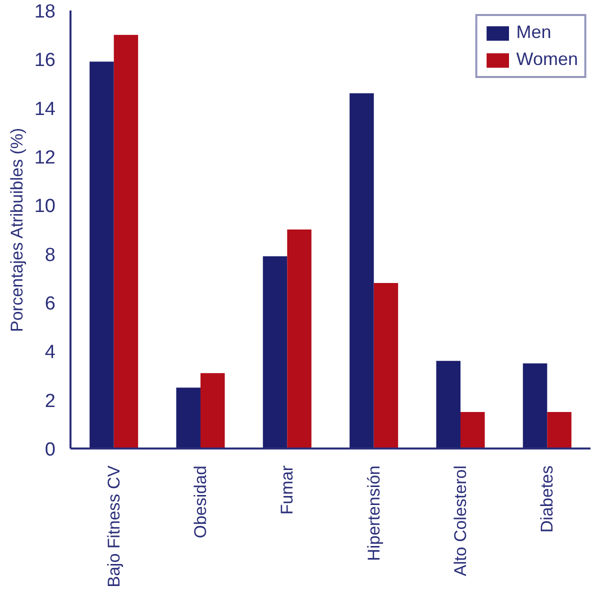  Describe the element at coordinates (200, 501) in the screenshot. I see `x-tick-label: Obesidad` at that location.